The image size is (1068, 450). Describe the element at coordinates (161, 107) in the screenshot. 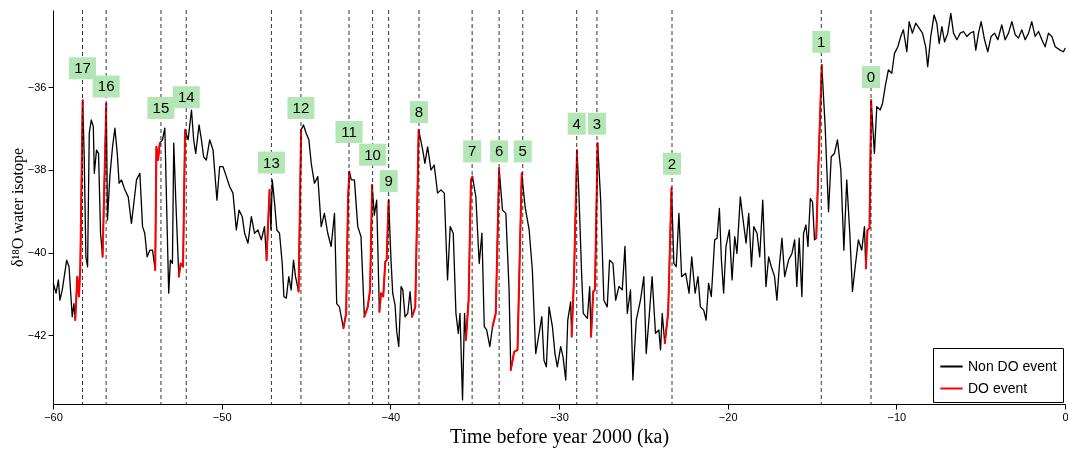

I see `annotation: 15` at that location.